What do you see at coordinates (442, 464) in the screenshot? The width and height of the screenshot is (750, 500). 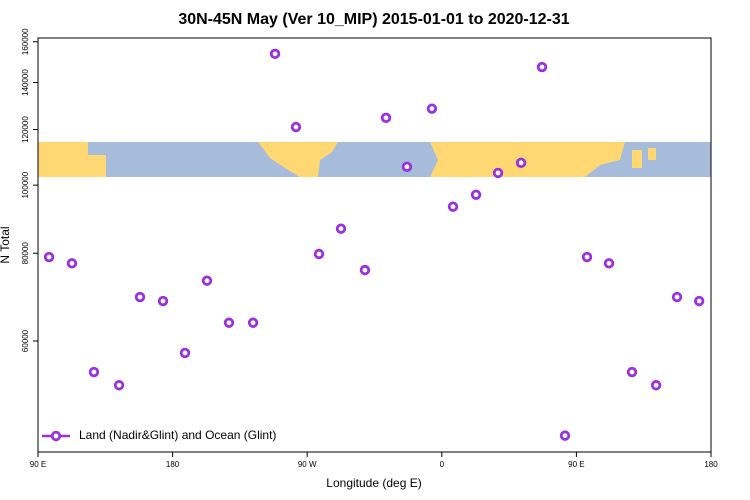 I see `x-tick-label: 0` at bounding box center [442, 464].